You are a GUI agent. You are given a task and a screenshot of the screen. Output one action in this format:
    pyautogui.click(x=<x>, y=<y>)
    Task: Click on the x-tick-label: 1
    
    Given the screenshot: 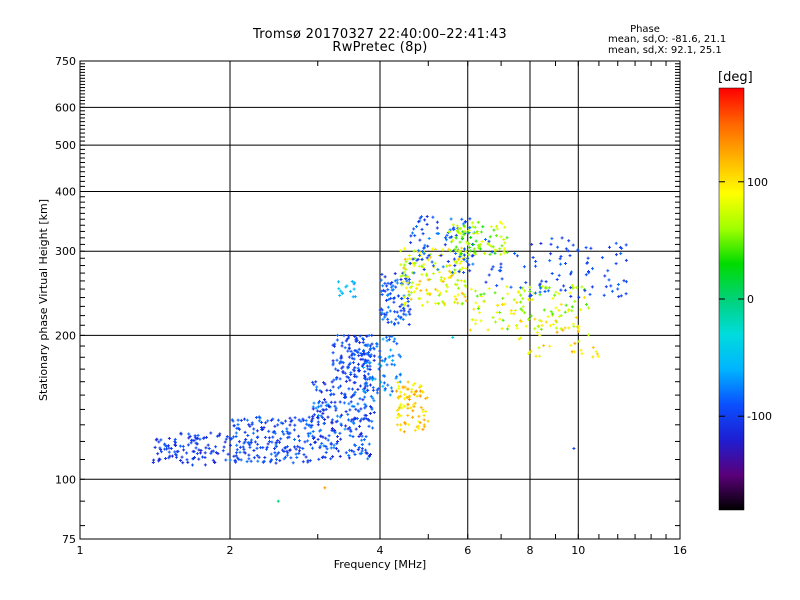 What is the action you would take?
    pyautogui.click(x=80, y=550)
    